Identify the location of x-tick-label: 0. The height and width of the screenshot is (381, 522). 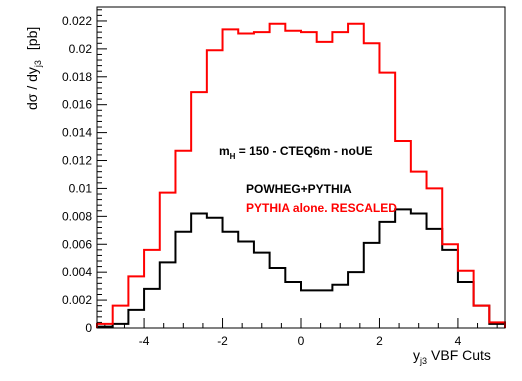
(301, 341).